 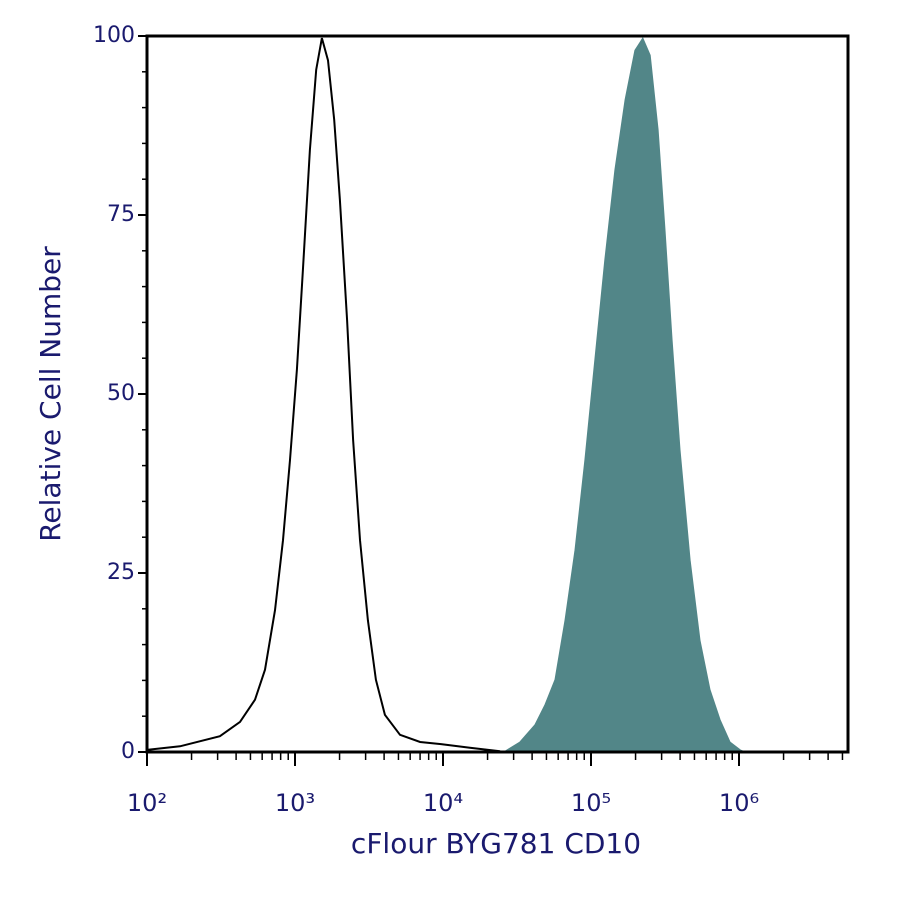 I want to click on y-tick-label: 75, so click(x=121, y=214).